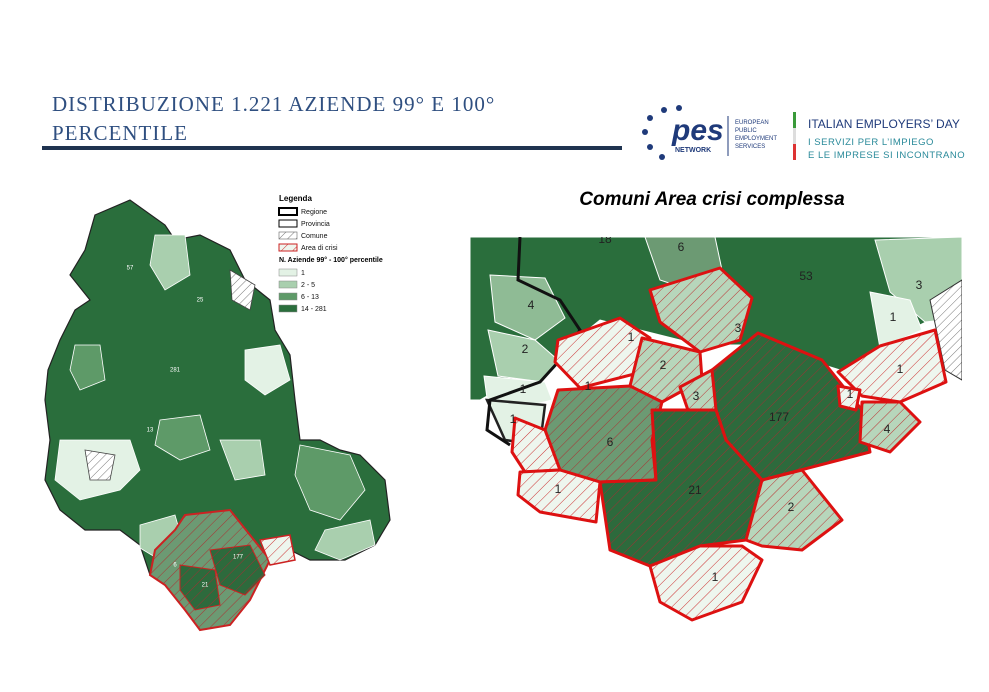 Image resolution: width=989 pixels, height=692 pixels. What do you see at coordinates (752, 123) in the screenshot?
I see `logo-subtitle: EUROPEAN` at bounding box center [752, 123].